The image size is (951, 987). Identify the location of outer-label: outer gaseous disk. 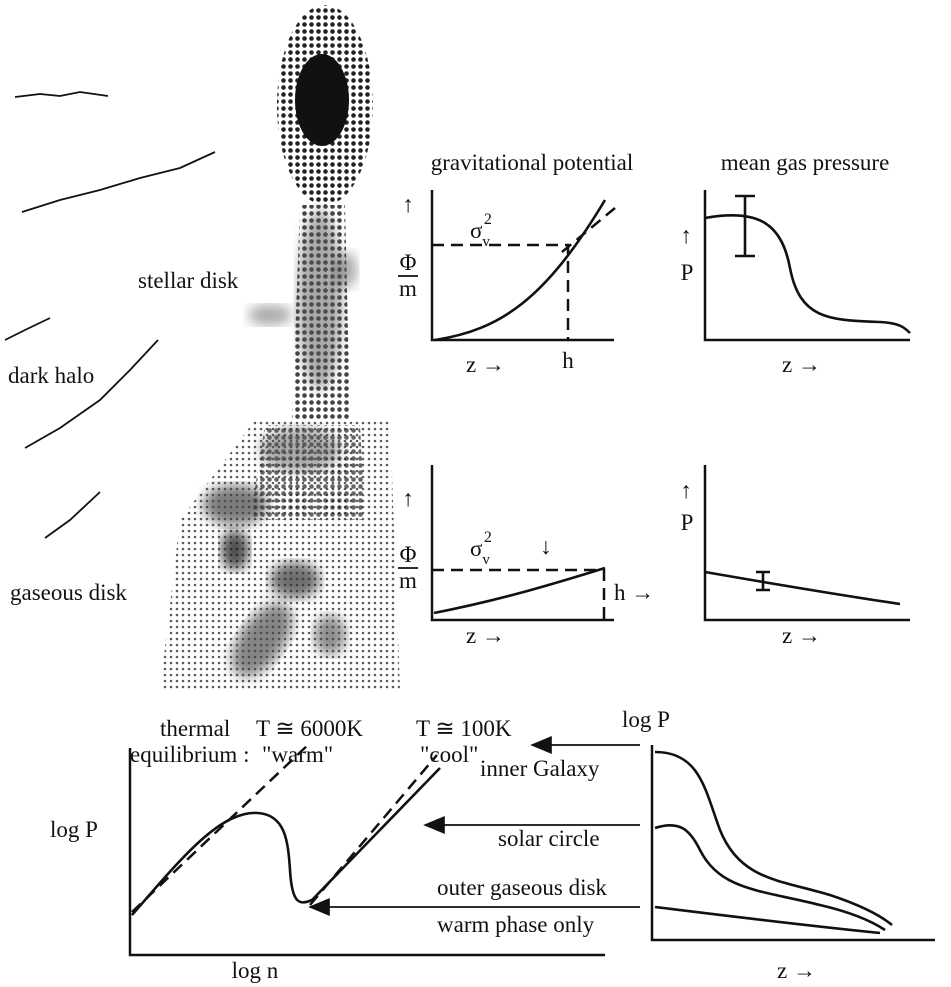
(522, 887).